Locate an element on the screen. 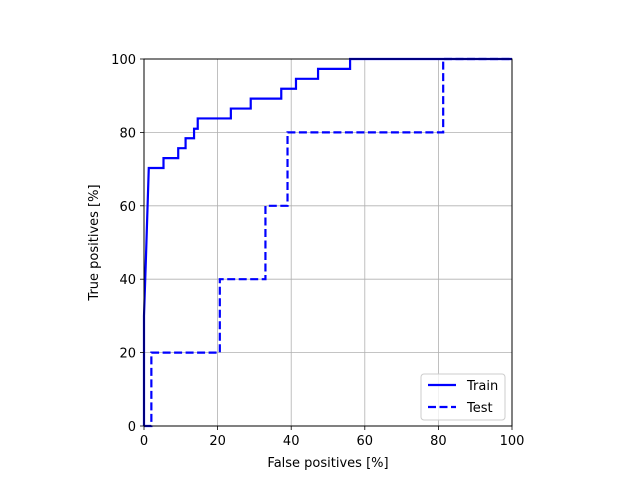 The height and width of the screenshot is (480, 640). y-axis-label: True positives [%] is located at coordinates (94, 242).